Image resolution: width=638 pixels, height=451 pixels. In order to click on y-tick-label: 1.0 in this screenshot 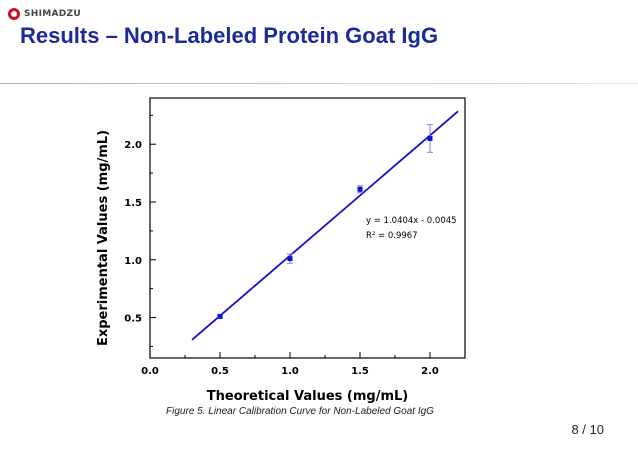, I will do `click(133, 261)`.